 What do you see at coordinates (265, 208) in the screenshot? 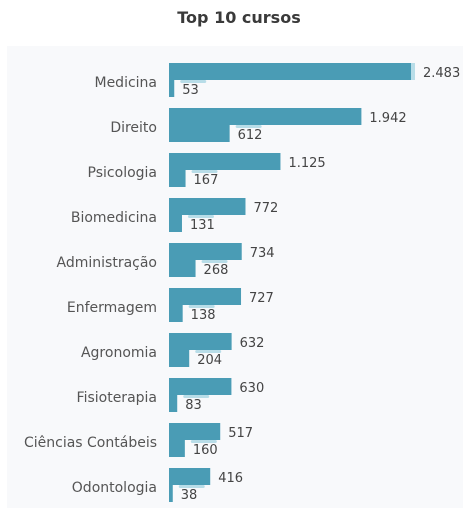
I see `data-label-series-1: 772` at bounding box center [265, 208].